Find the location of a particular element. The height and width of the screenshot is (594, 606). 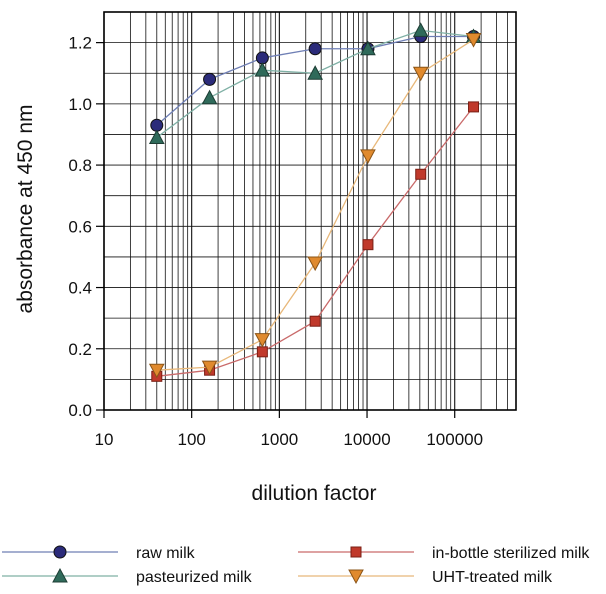

x-tick-label: 100 is located at coordinates (191, 439).